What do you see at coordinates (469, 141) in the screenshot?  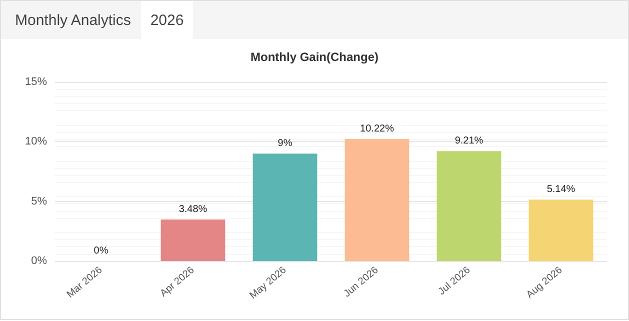 I see `data-label: 9.21%` at bounding box center [469, 141].